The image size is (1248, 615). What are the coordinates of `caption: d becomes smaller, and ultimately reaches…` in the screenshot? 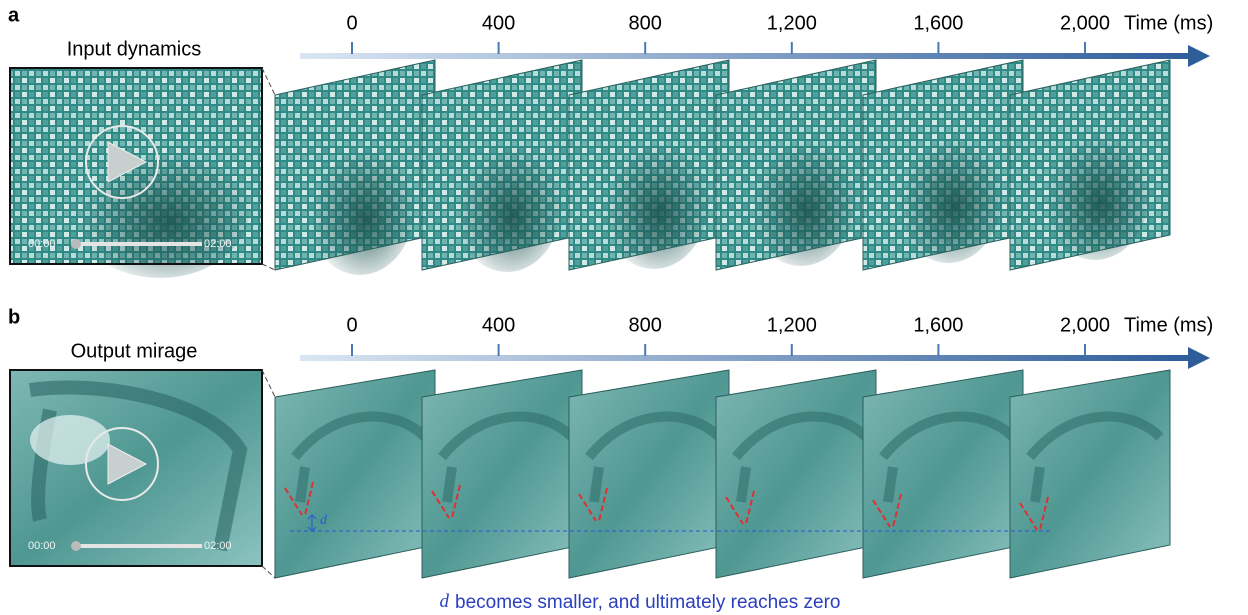 It's located at (640, 602).